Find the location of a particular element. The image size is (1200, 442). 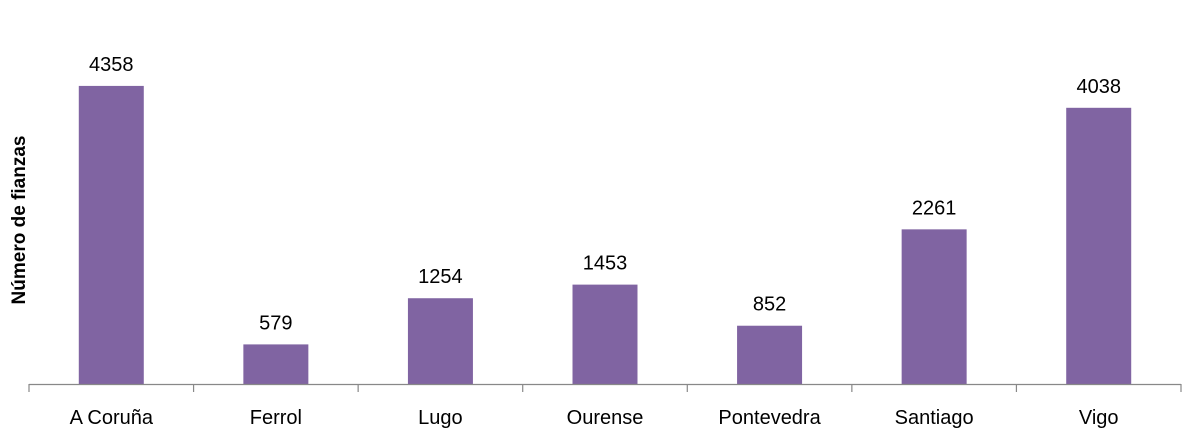

x-tick-label: Ourense is located at coordinates (605, 418).